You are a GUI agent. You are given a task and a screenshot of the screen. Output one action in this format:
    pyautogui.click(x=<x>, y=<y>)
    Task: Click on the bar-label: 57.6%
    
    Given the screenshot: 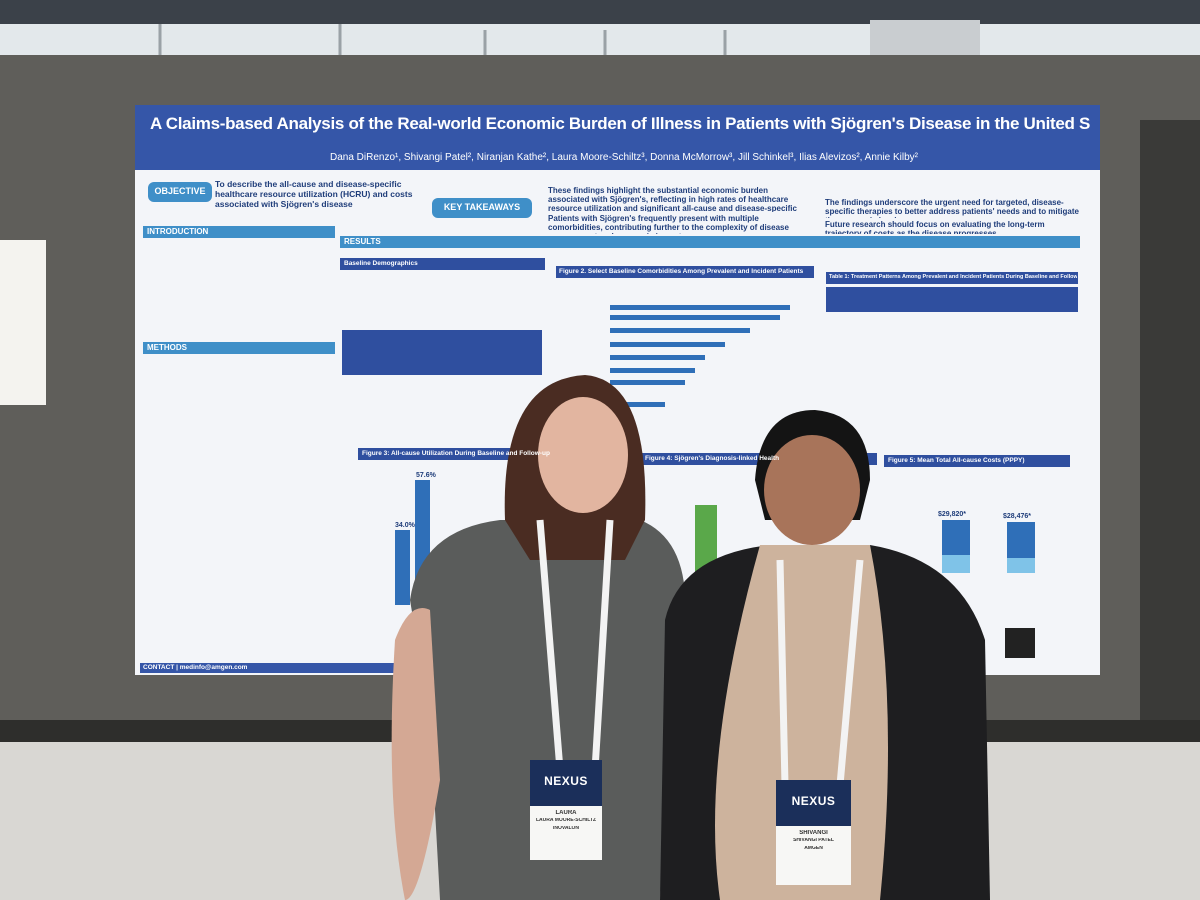 What is the action you would take?
    pyautogui.click(x=426, y=475)
    